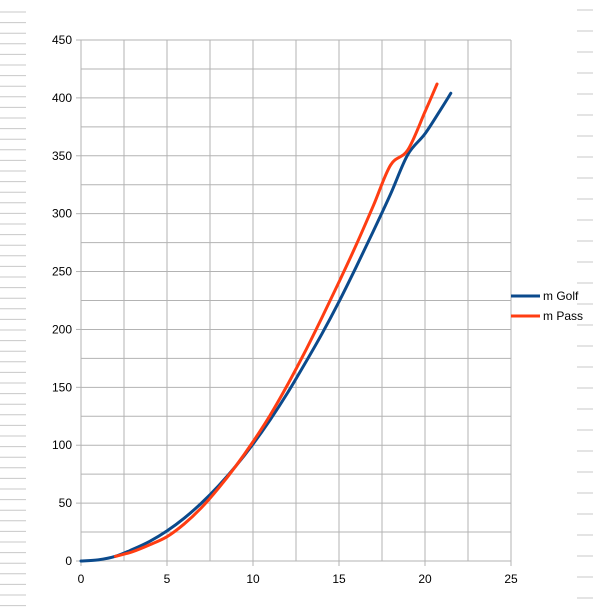 This screenshot has width=593, height=614. What do you see at coordinates (62, 214) in the screenshot?
I see `y-tick-label: 300` at bounding box center [62, 214].